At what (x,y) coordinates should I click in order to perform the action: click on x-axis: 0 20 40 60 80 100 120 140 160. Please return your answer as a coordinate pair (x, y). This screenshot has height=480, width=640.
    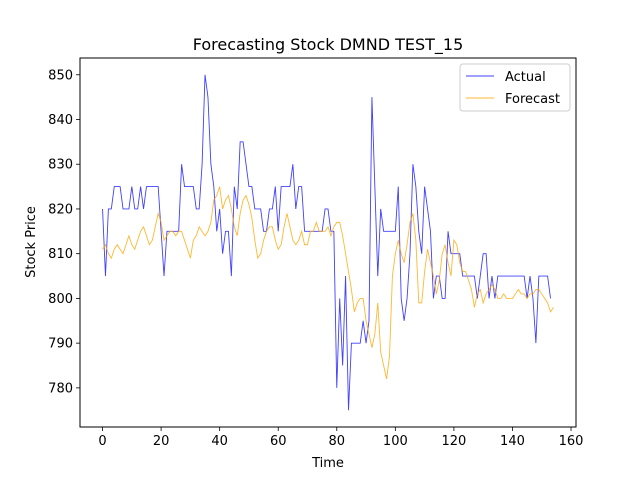
    Looking at the image, I should click on (340, 438).